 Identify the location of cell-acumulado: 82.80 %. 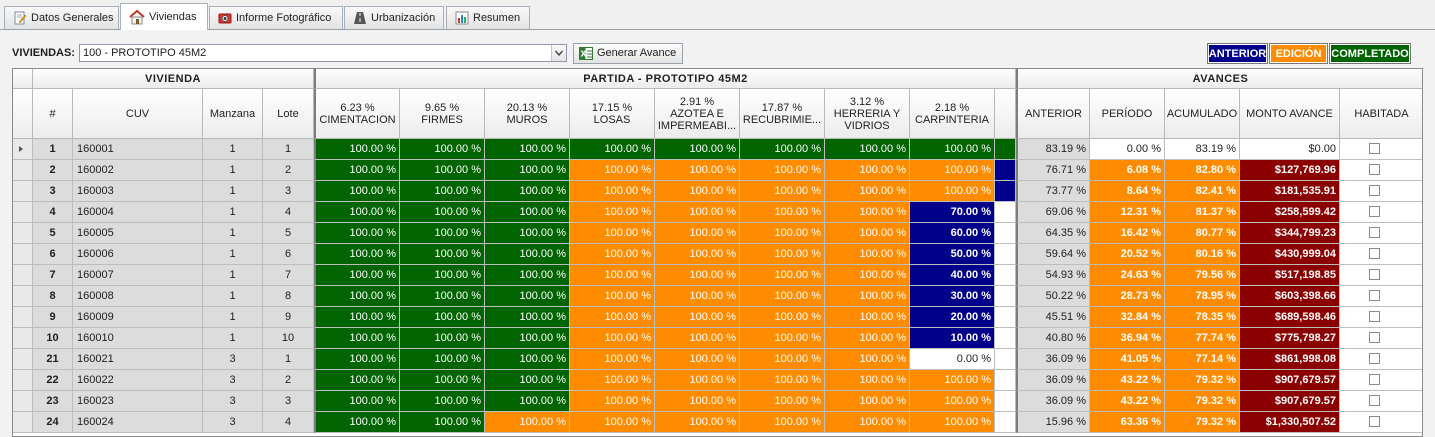
(1202, 170).